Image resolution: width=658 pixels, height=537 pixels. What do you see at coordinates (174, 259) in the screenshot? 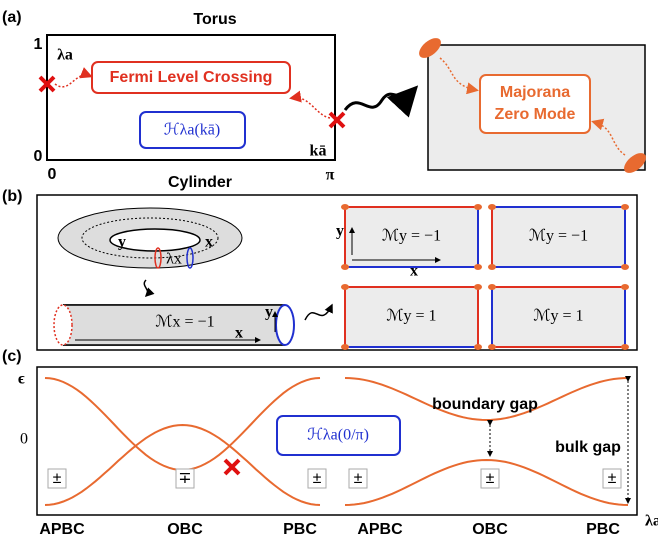
I see `label: λx` at bounding box center [174, 259].